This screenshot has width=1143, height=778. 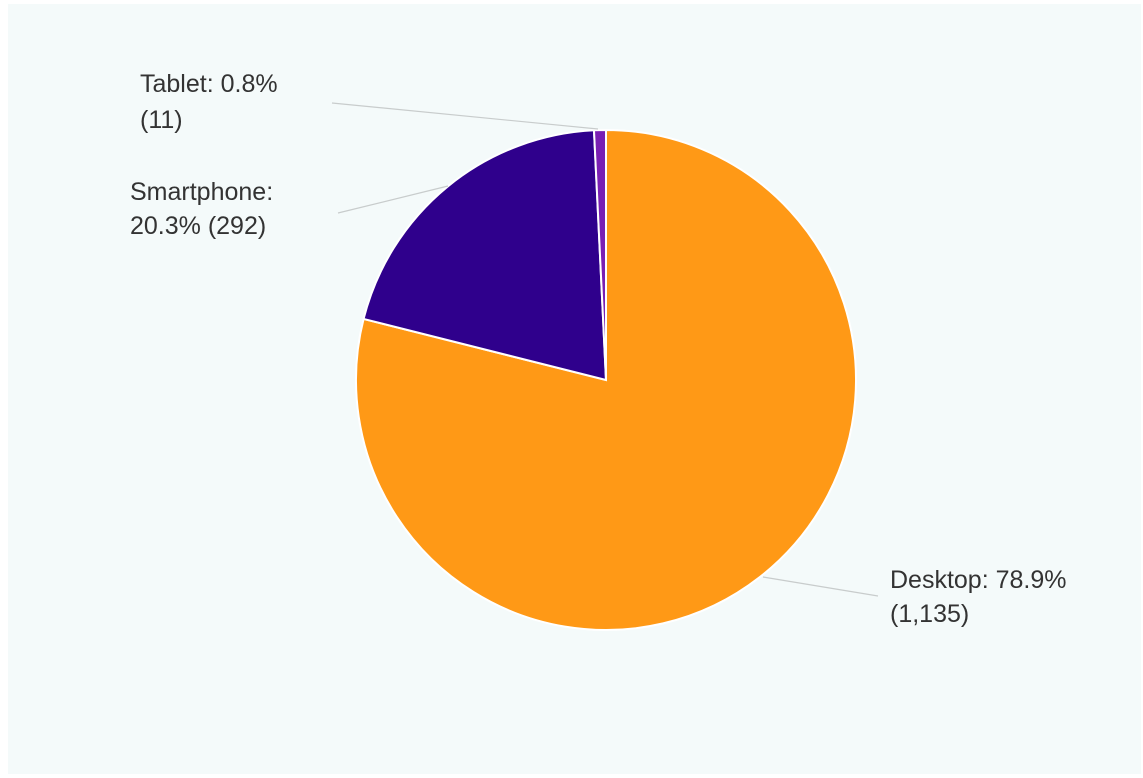 What do you see at coordinates (201, 192) in the screenshot?
I see `label-smartphone-line1: Smartphone:` at bounding box center [201, 192].